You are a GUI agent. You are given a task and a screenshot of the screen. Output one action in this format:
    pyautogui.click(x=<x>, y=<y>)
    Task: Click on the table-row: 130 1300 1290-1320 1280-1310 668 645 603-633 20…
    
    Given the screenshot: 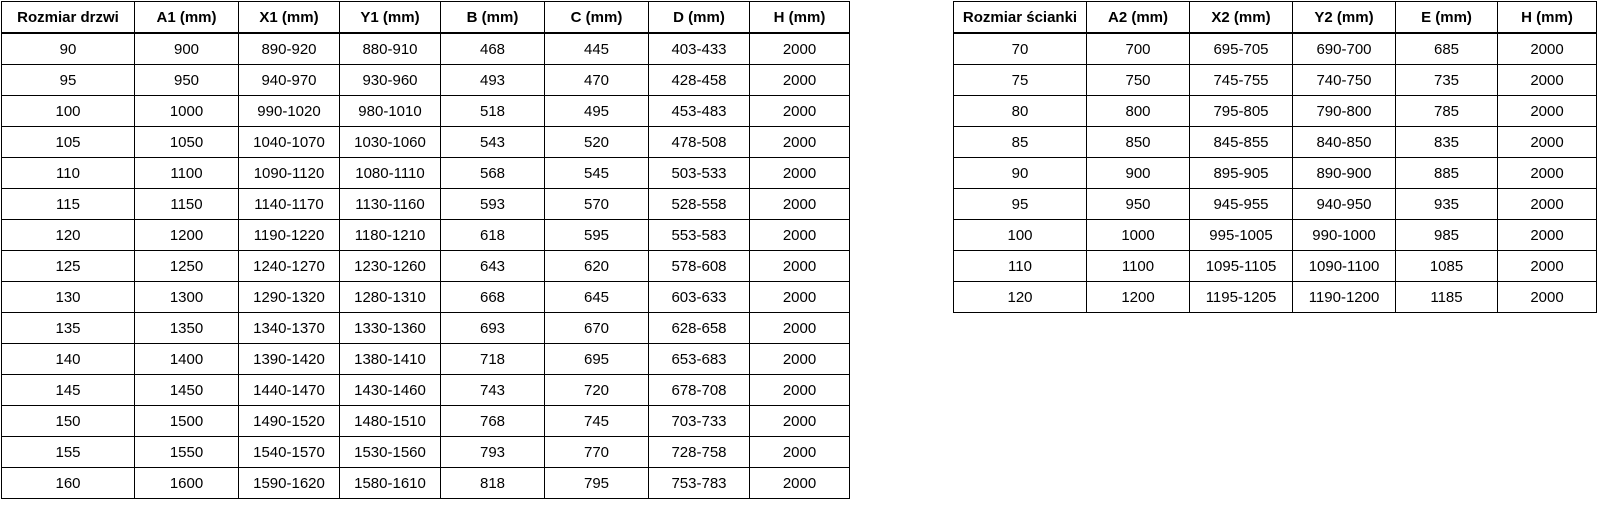 What is the action you would take?
    pyautogui.click(x=425, y=297)
    